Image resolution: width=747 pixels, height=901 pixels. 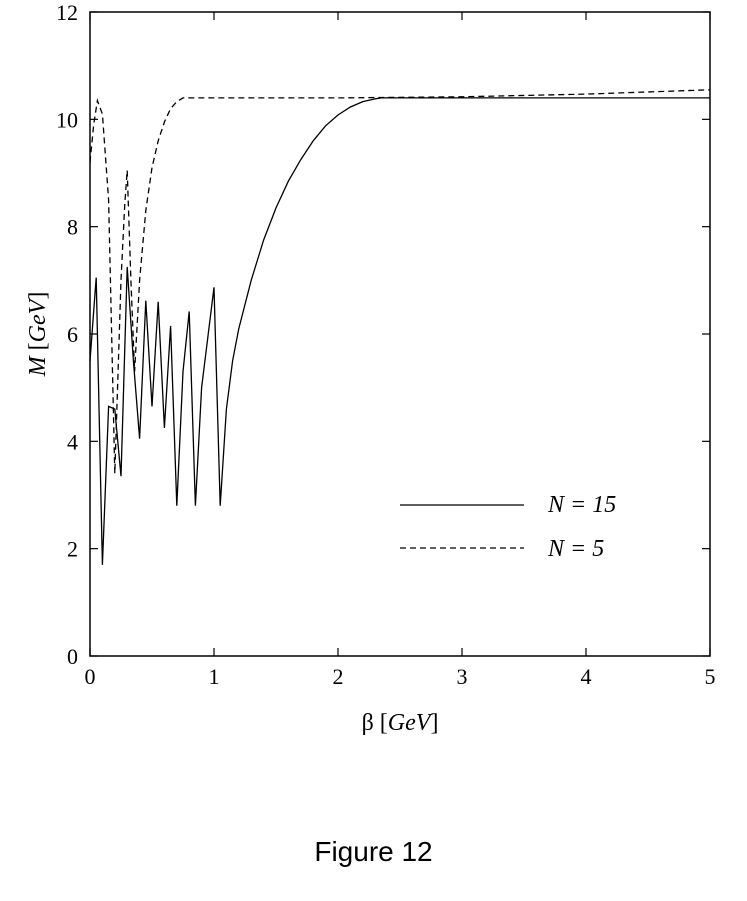 What do you see at coordinates (72, 227) in the screenshot?
I see `y-tick-label: 8` at bounding box center [72, 227].